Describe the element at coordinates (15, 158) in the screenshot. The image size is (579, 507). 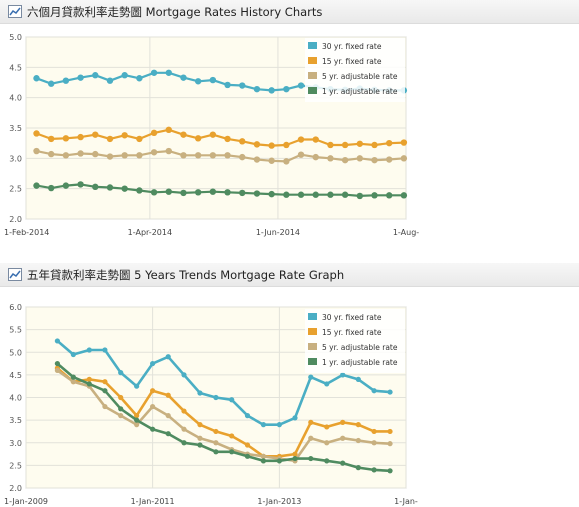
I see `y-tick-label: 3.0` at that location.